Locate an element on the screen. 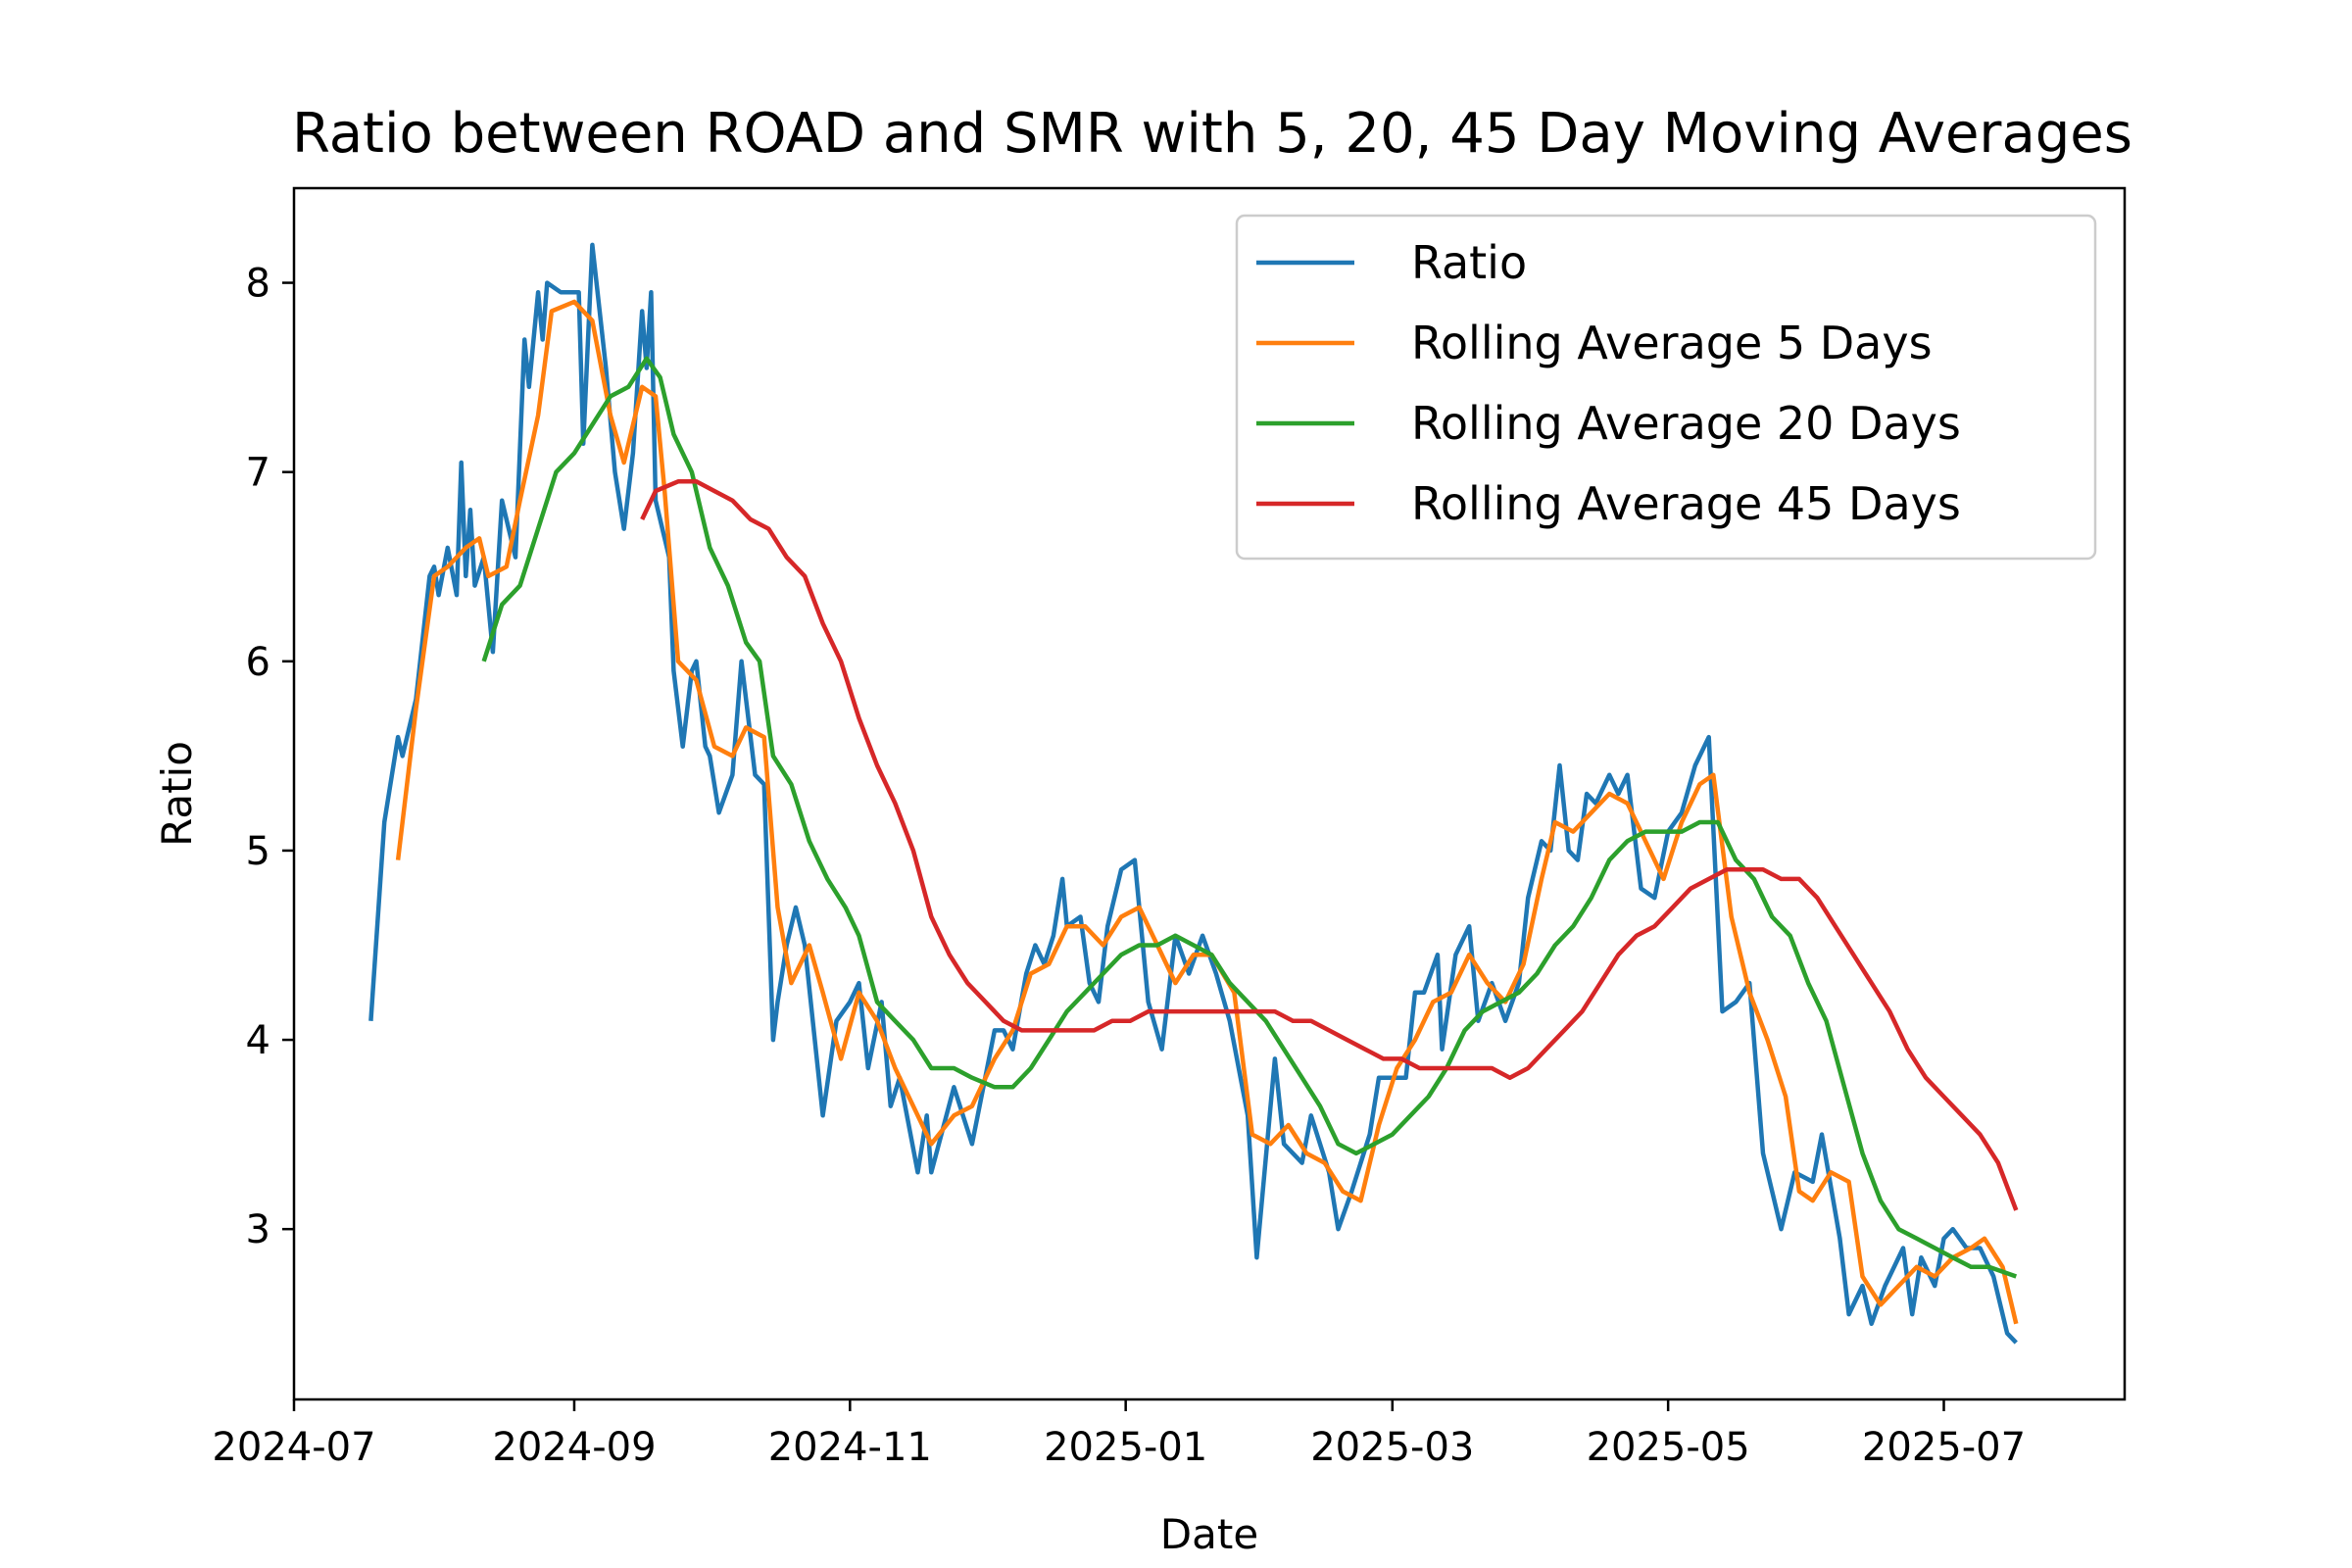 Image resolution: width=2352 pixels, height=1568 pixels. x-tick-label-2: 2024-11 is located at coordinates (850, 1447).